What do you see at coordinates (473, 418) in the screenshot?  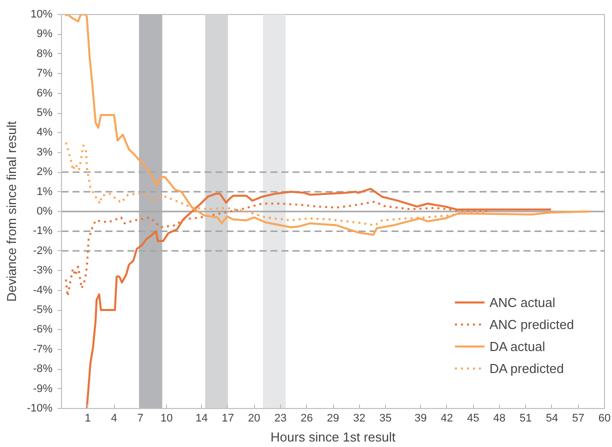 I see `x-tick-label: 45` at bounding box center [473, 418].